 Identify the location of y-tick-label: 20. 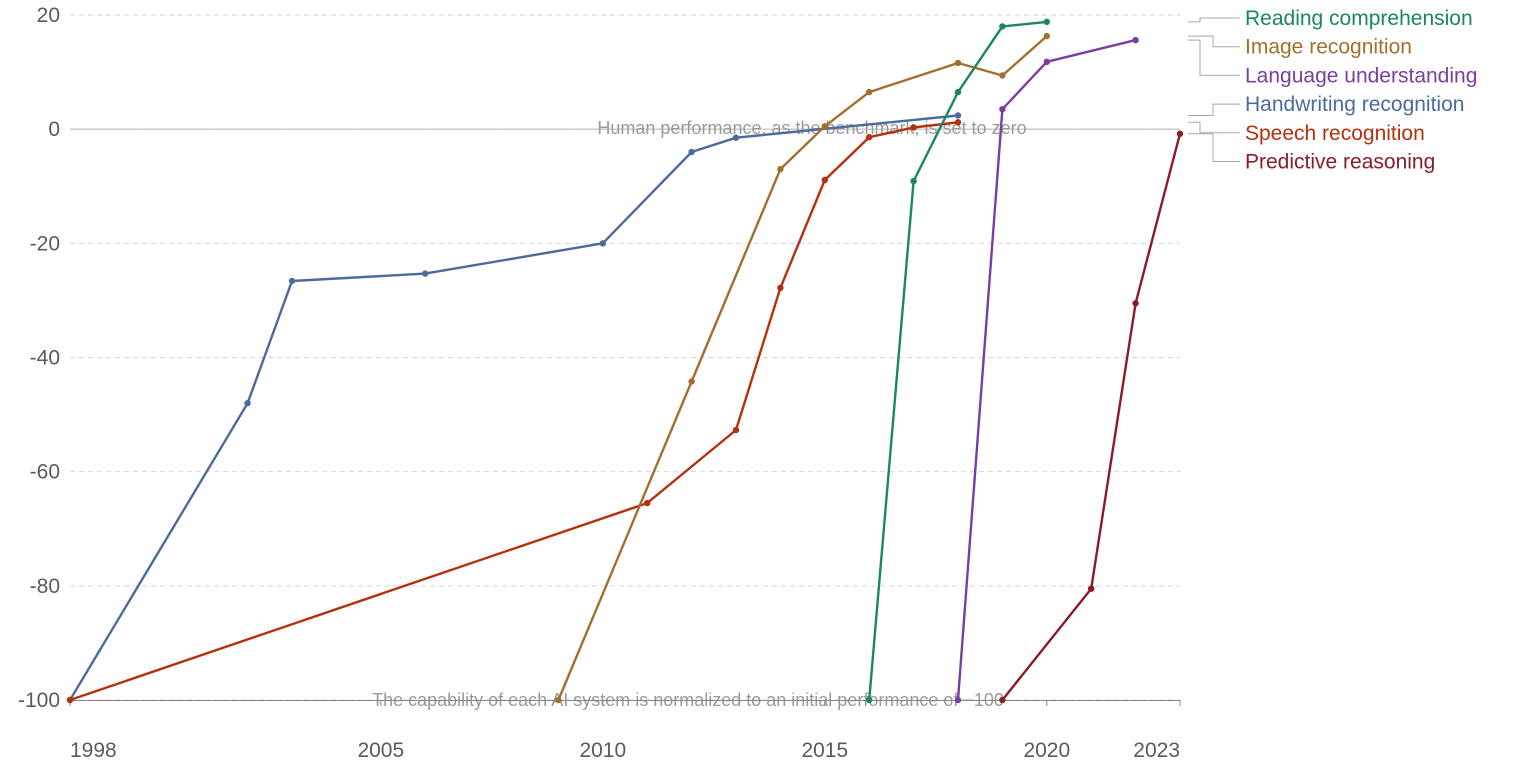
(48, 15).